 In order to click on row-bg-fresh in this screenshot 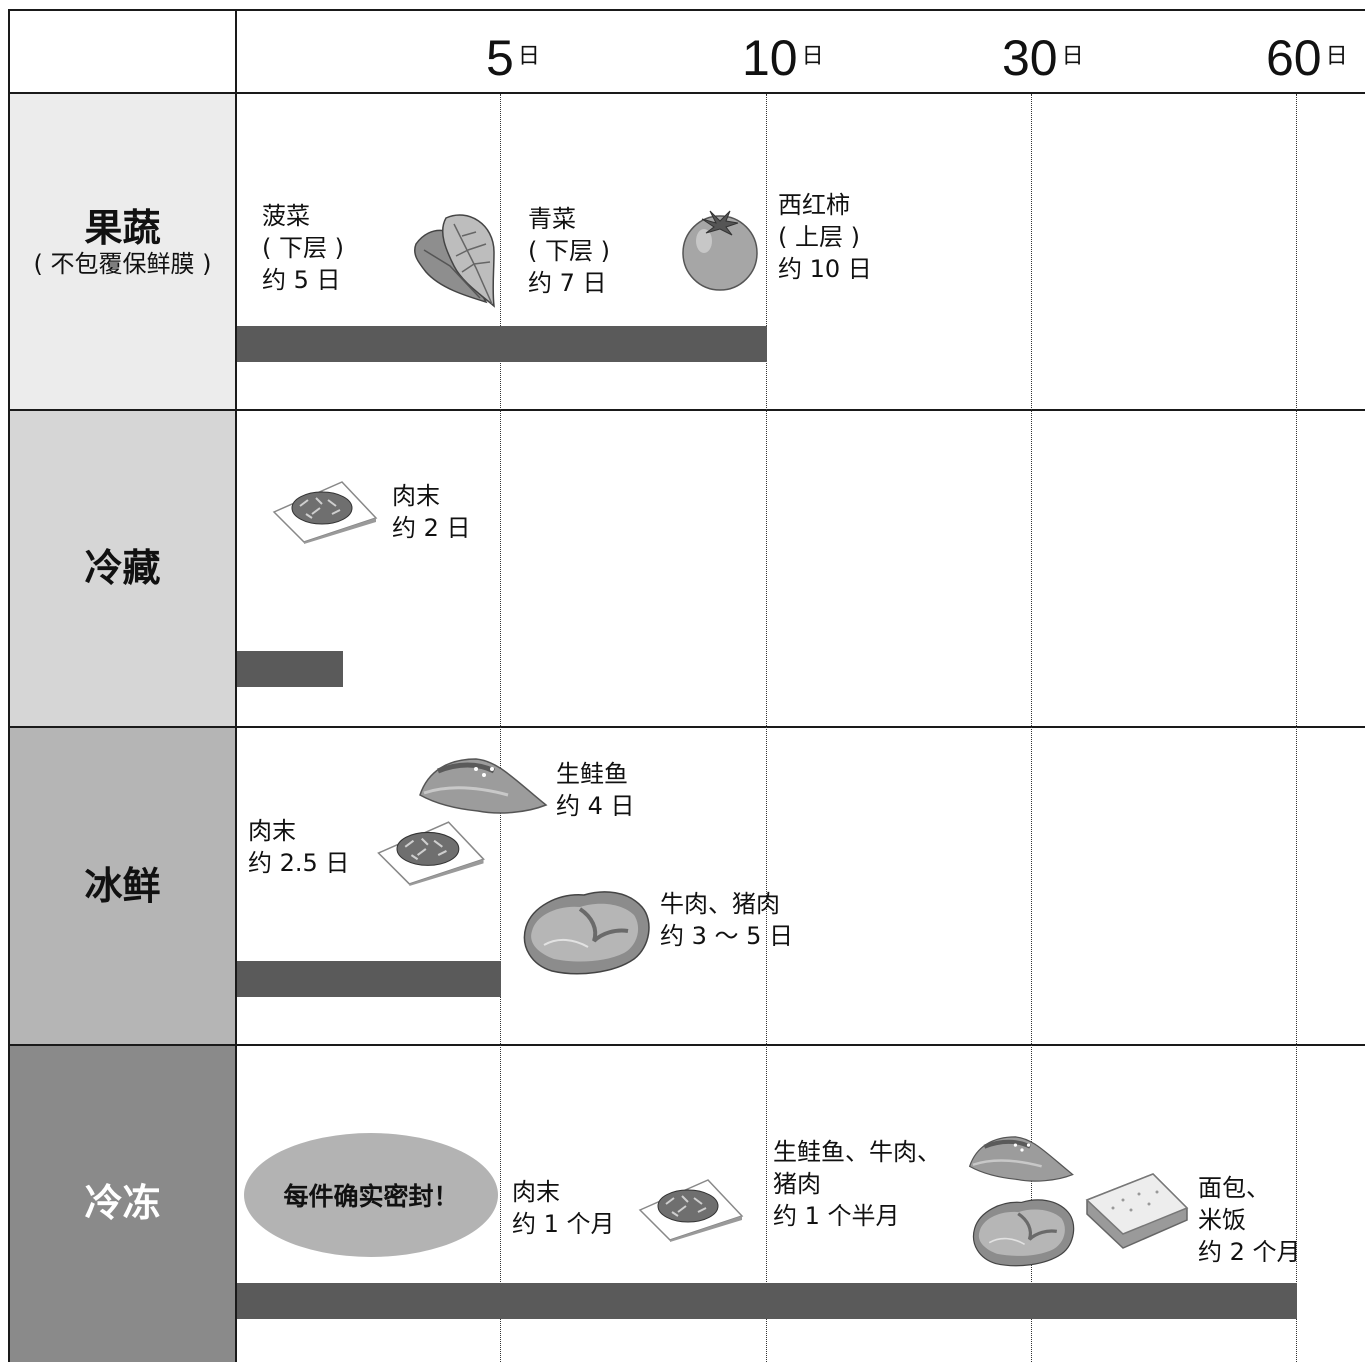, I will do `click(122, 886)`.